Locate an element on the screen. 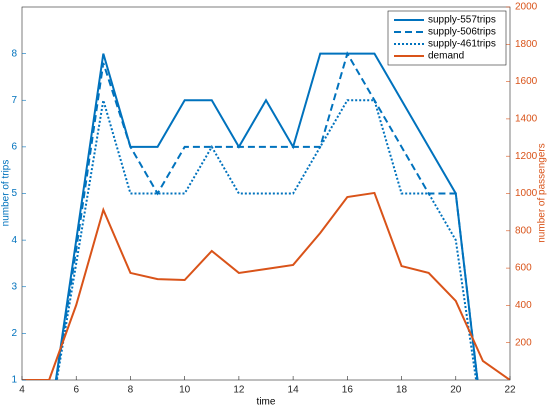 Image resolution: width=550 pixels, height=409 pixels. y-tick-label: 6 is located at coordinates (14, 147).